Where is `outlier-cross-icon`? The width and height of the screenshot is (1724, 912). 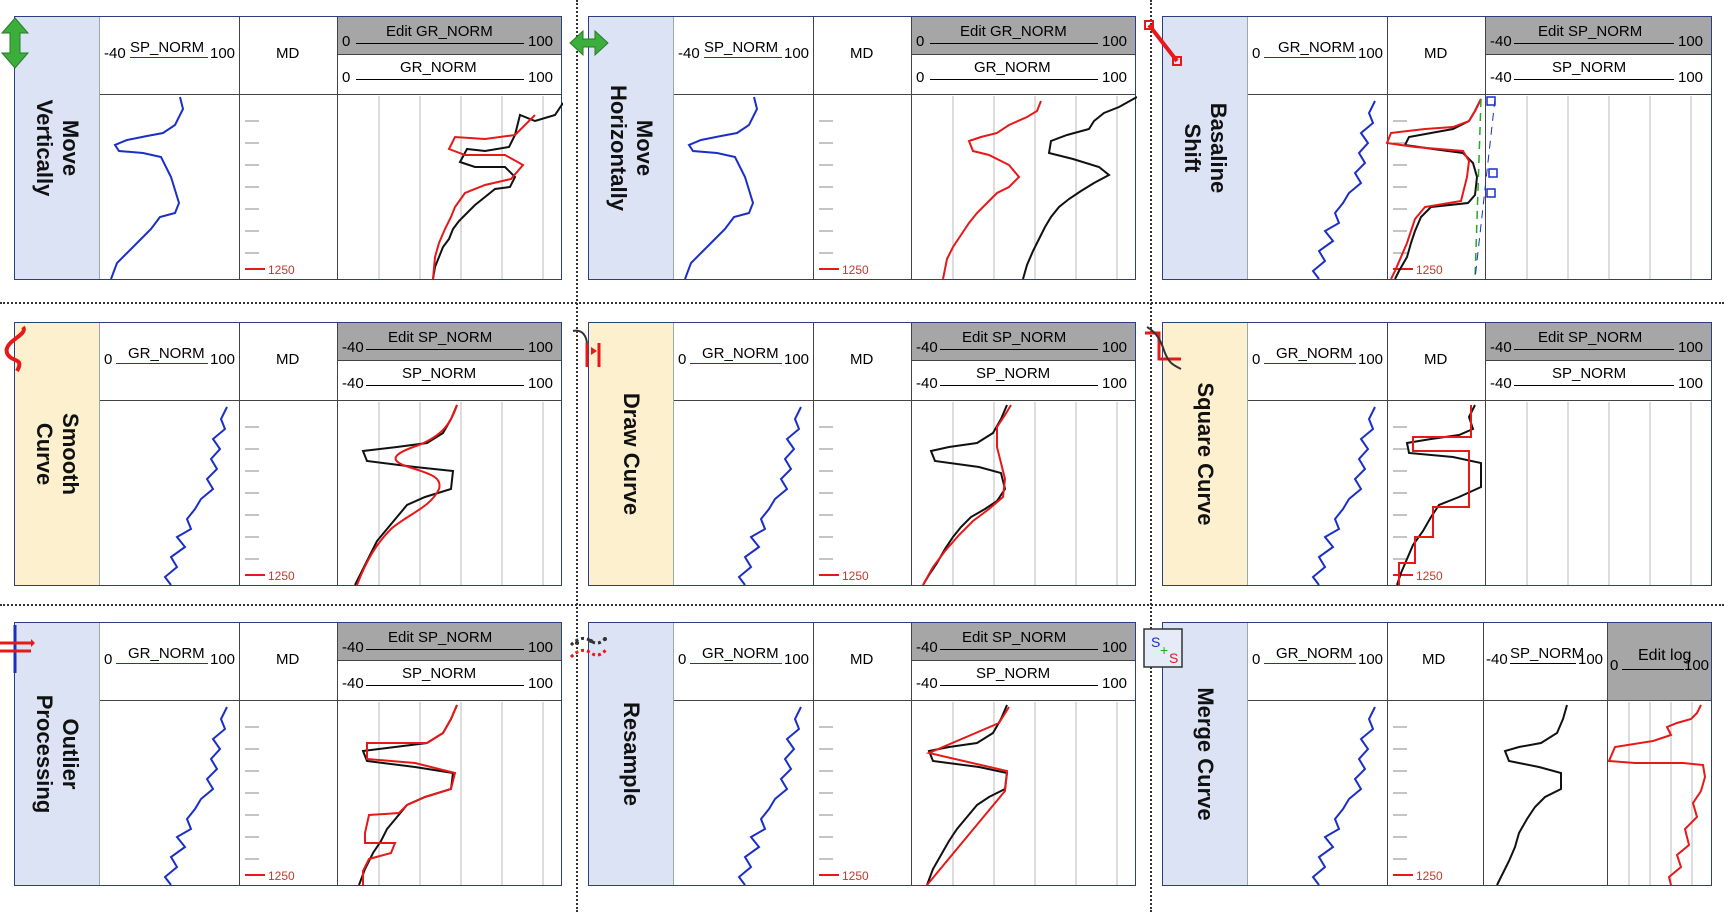 outlier-cross-icon is located at coordinates (17, 649).